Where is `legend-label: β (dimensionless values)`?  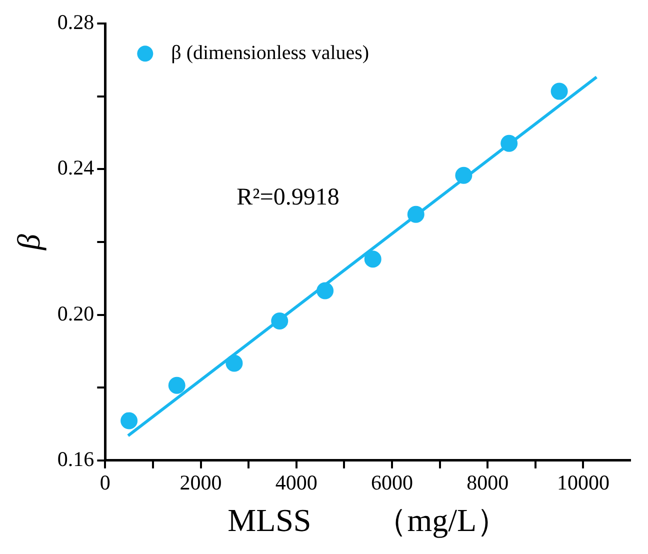 legend-label: β (dimensionless values) is located at coordinates (270, 53).